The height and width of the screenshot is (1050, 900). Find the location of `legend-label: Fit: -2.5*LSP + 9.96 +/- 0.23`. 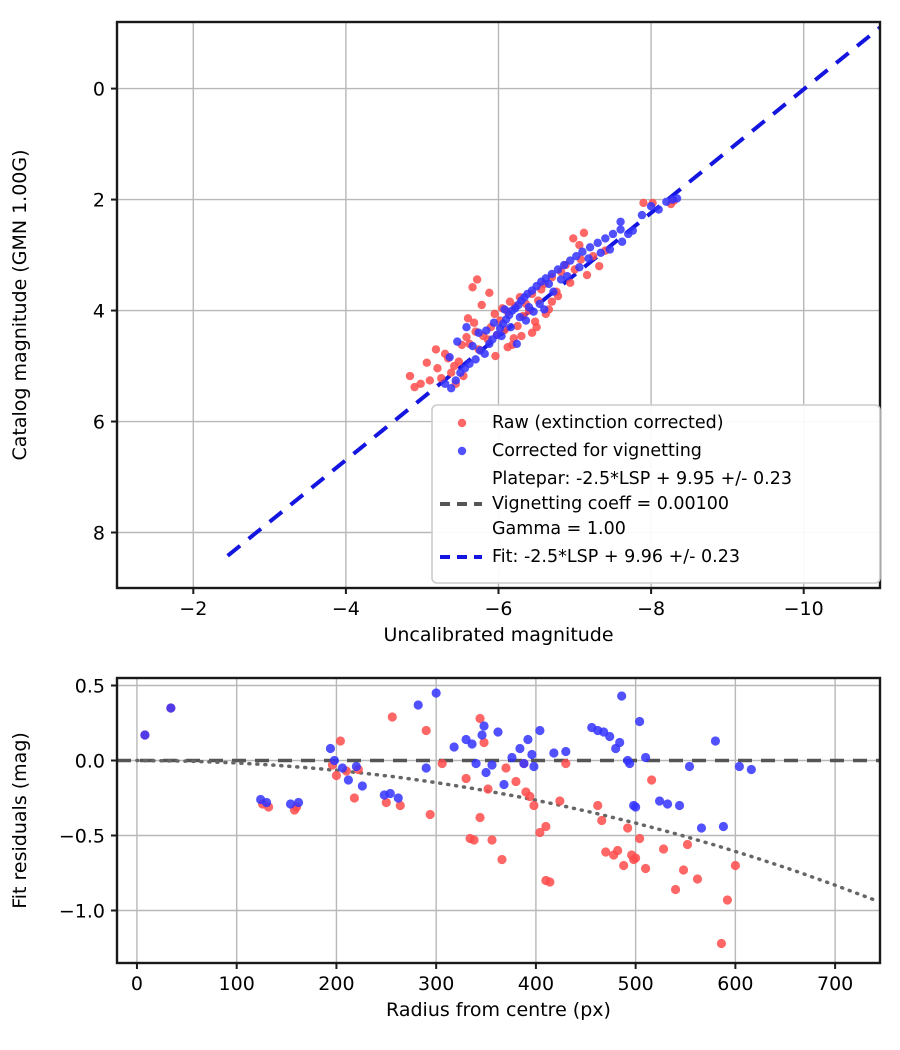

legend-label: Fit: -2.5*LSP + 9.96 +/- 0.23 is located at coordinates (616, 557).